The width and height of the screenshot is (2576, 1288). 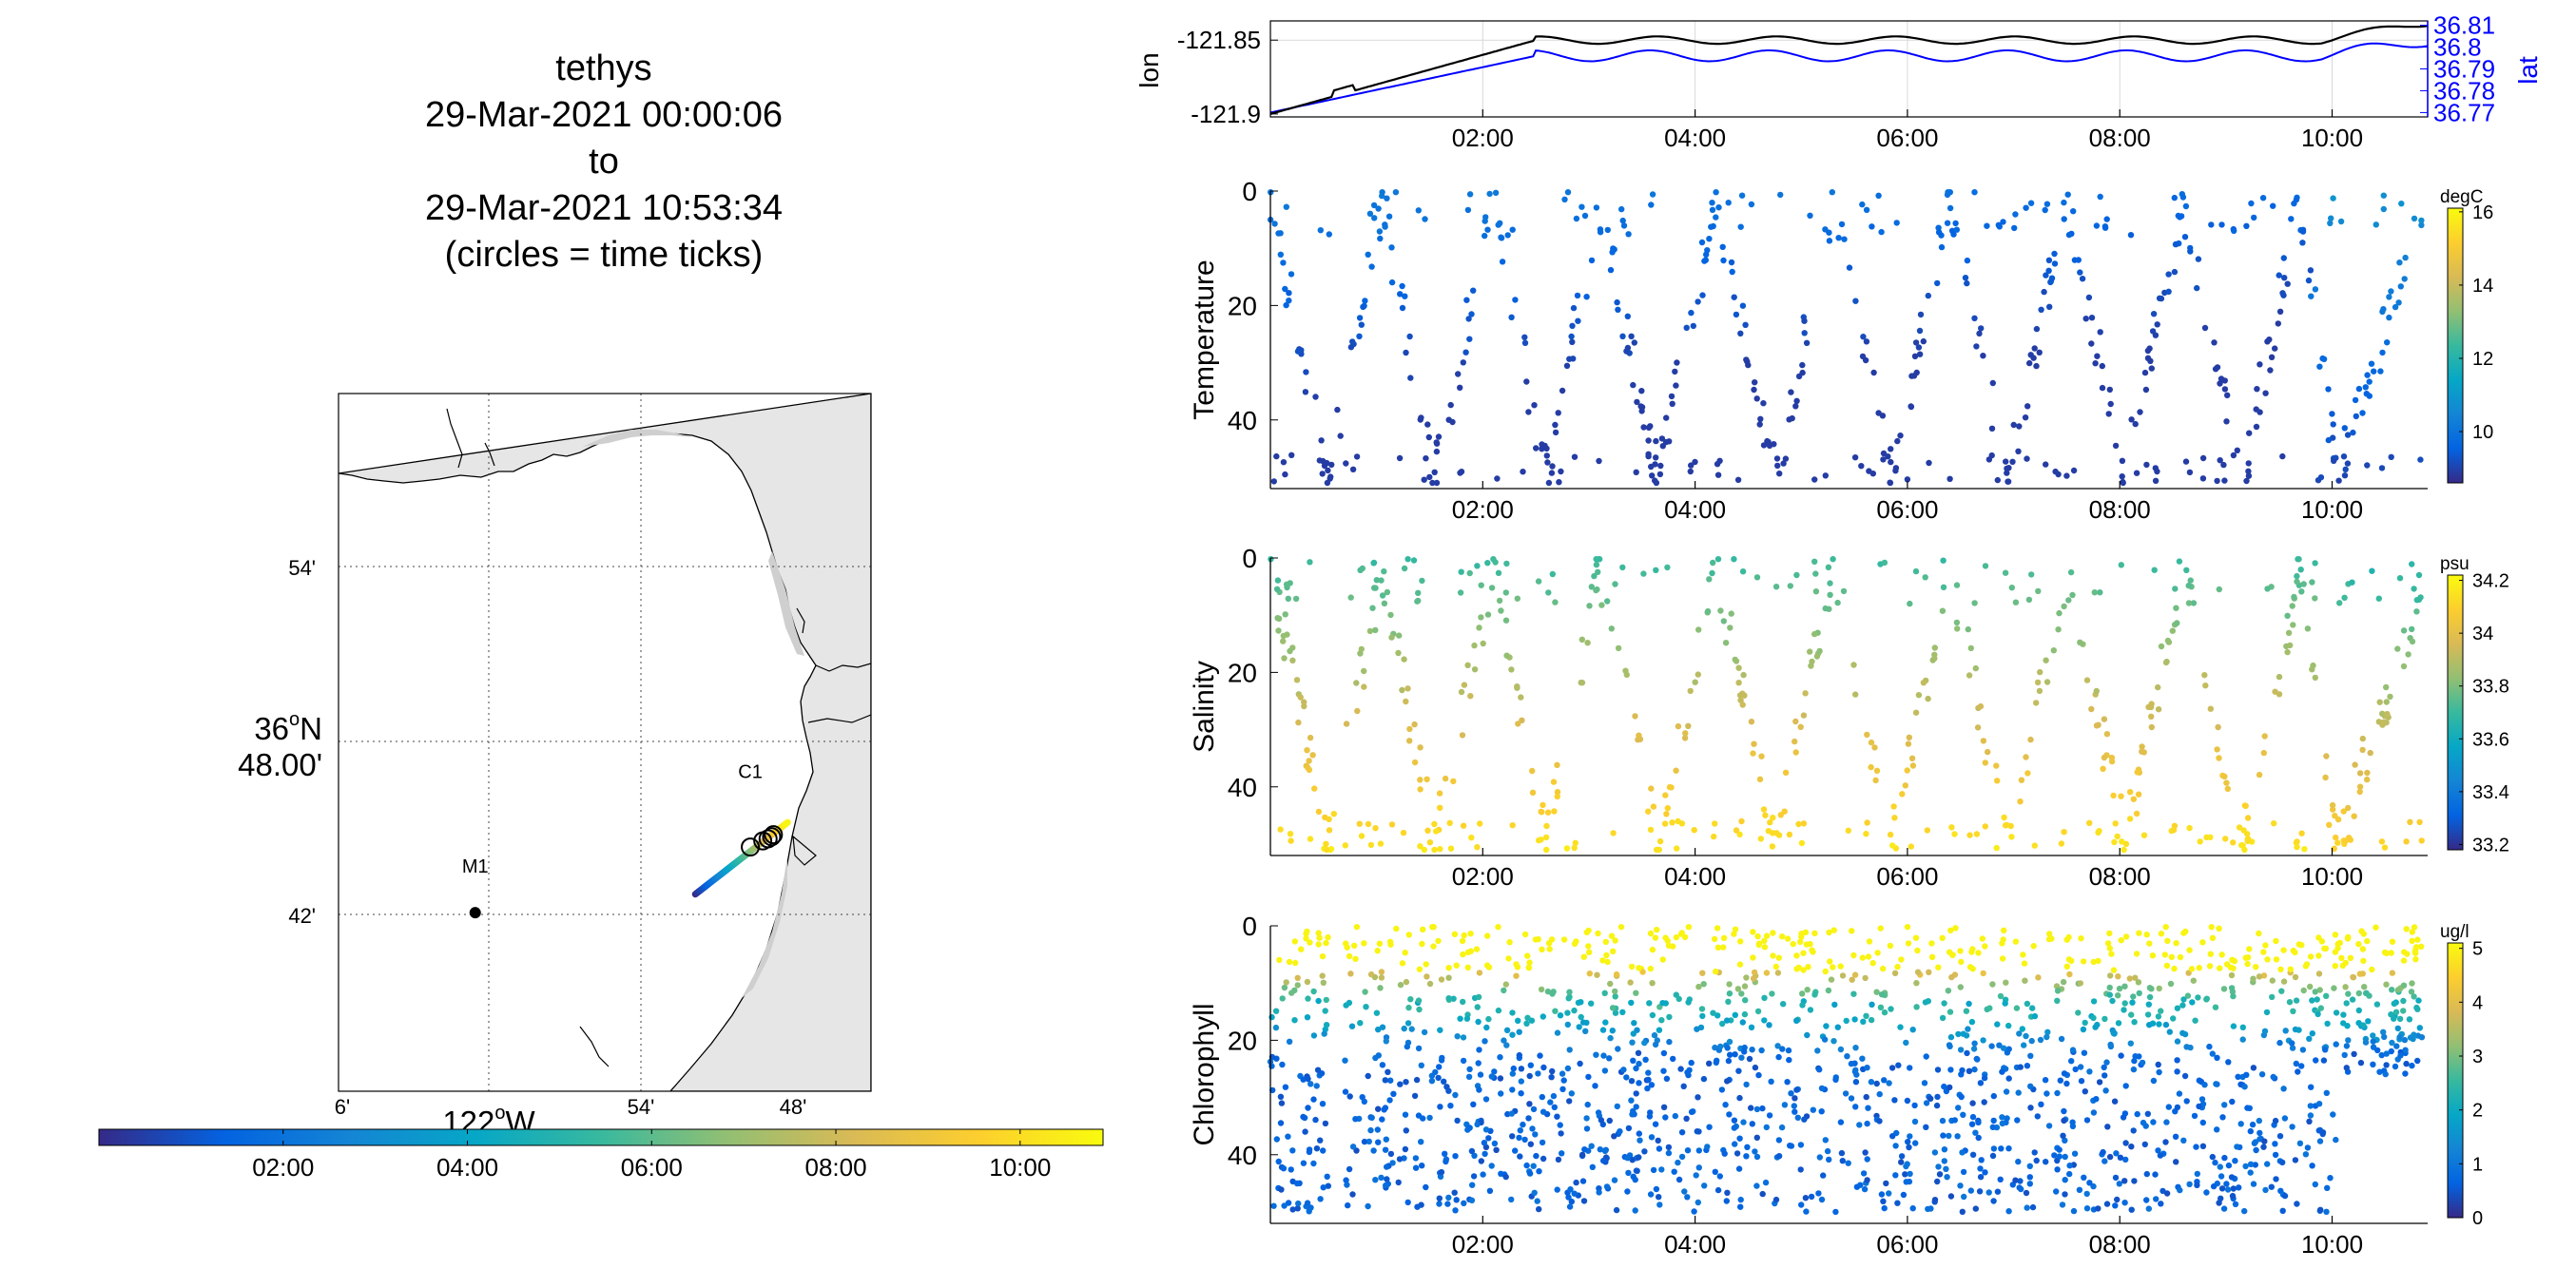 I want to click on x-tick-label: 10:00, so click(x=2332, y=876).